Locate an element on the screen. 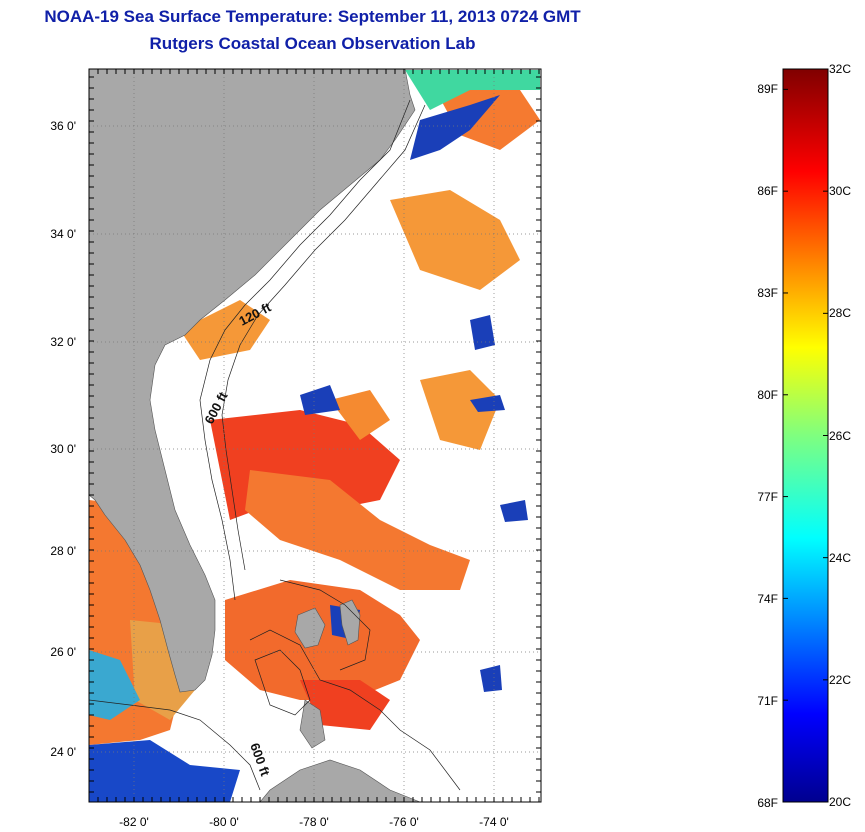 This screenshot has height=832, width=865. land-andros-island is located at coordinates (310, 628).